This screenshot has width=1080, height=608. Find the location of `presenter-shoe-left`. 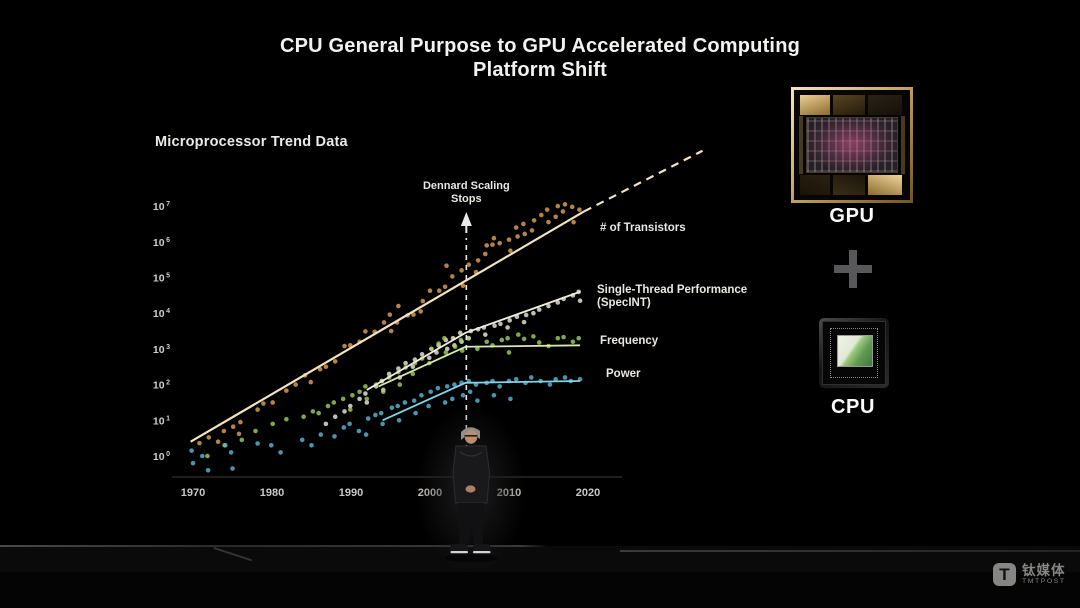

presenter-shoe-left is located at coordinates (459, 548).